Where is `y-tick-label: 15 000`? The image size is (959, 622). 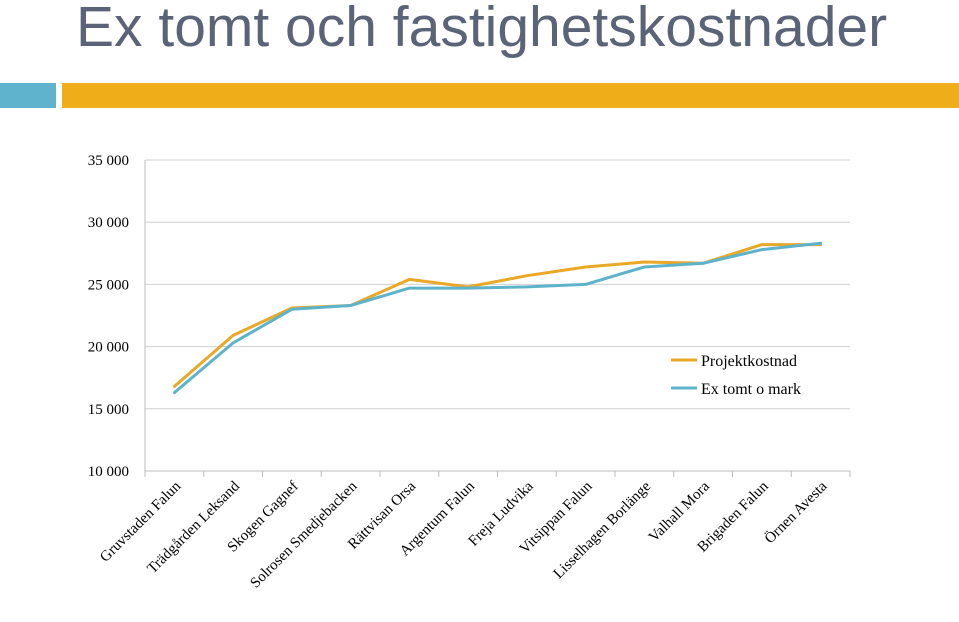 y-tick-label: 15 000 is located at coordinates (108, 410).